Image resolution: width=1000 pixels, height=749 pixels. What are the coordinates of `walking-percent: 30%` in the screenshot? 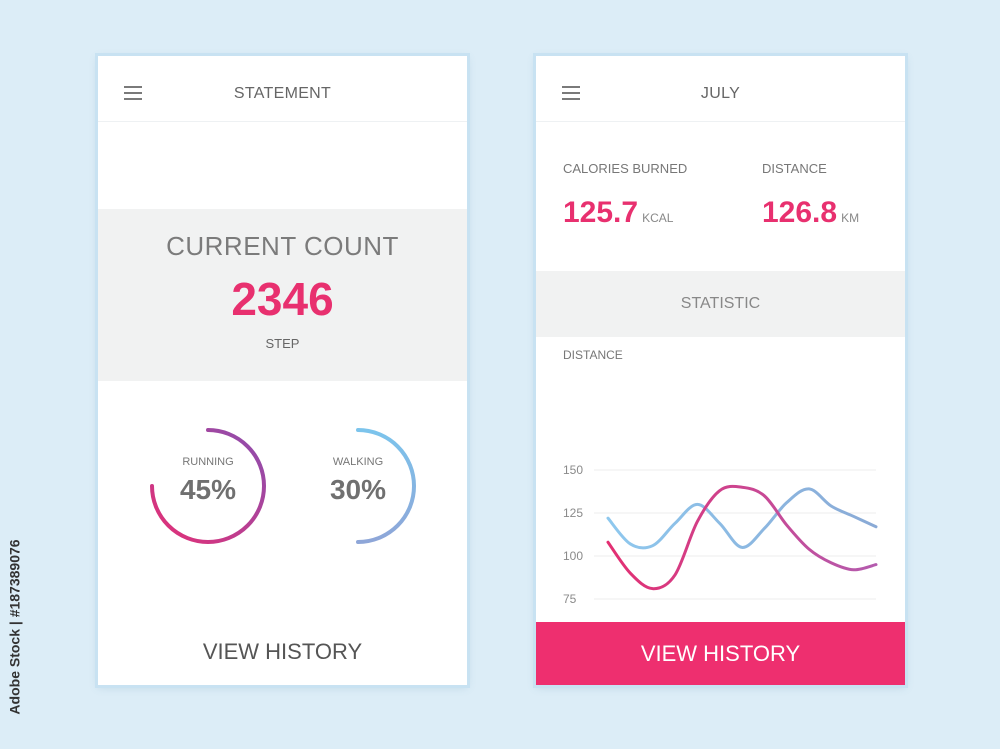 It's located at (358, 489).